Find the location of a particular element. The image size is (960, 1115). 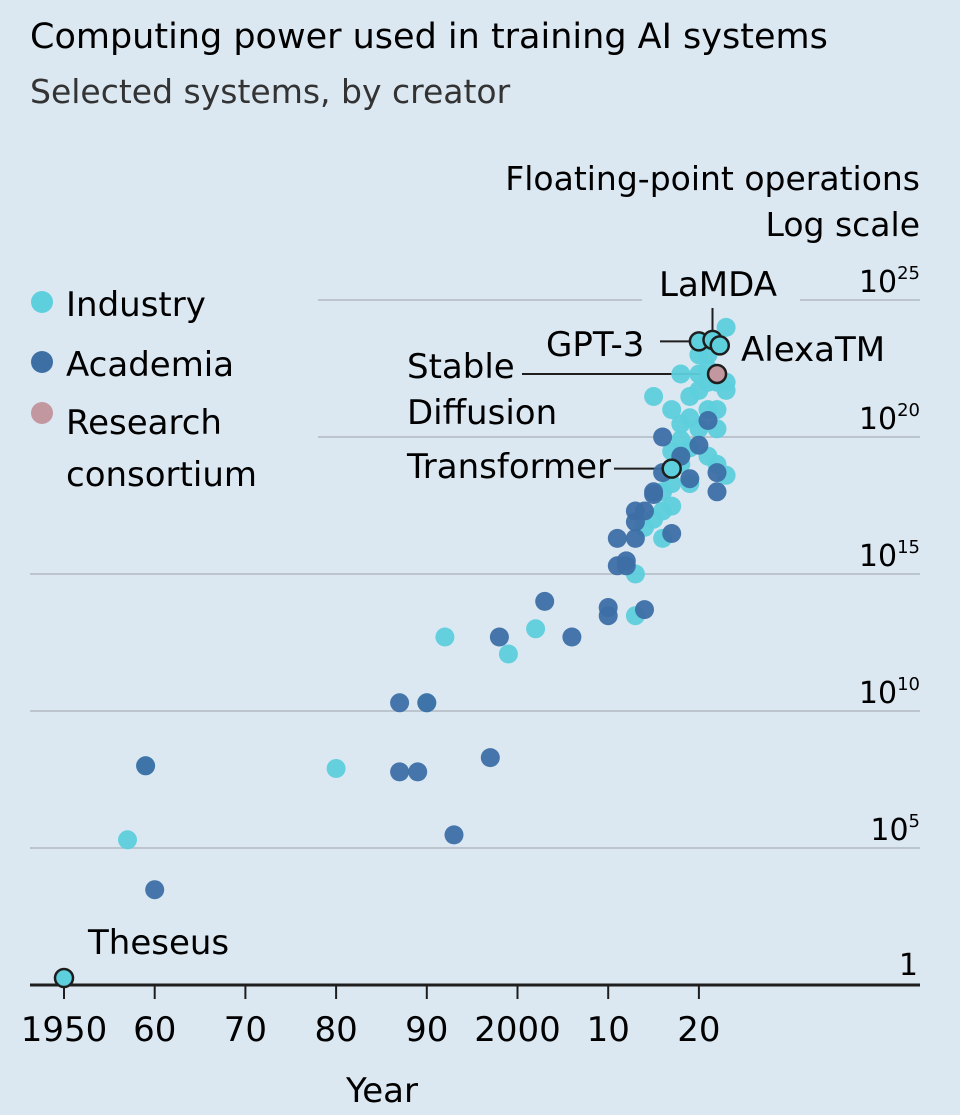

x-tick-2020: 20 is located at coordinates (698, 1030).